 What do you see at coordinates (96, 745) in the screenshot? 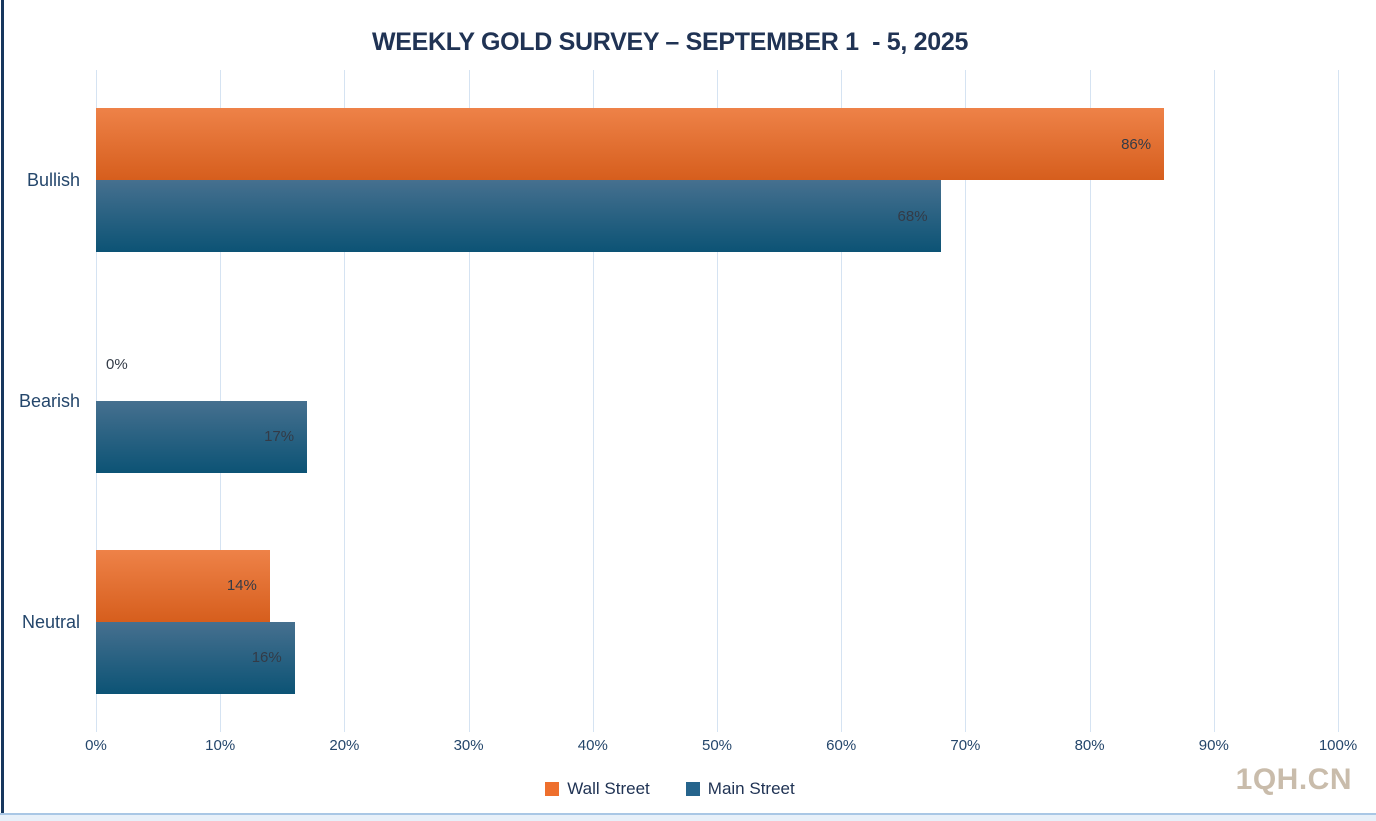
I see `x-axis-tick: 0%` at bounding box center [96, 745].